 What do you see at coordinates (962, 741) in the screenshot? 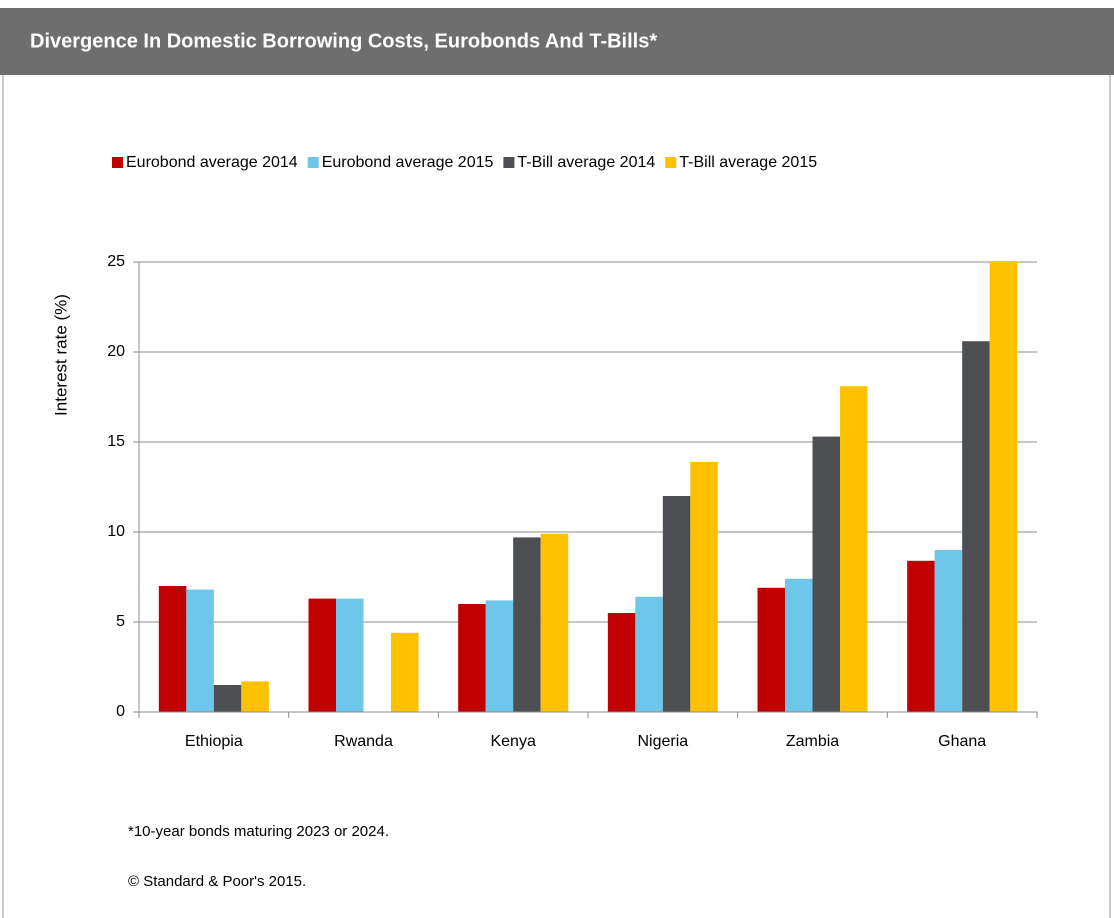
I see `x-tick-label: Ghana` at bounding box center [962, 741].